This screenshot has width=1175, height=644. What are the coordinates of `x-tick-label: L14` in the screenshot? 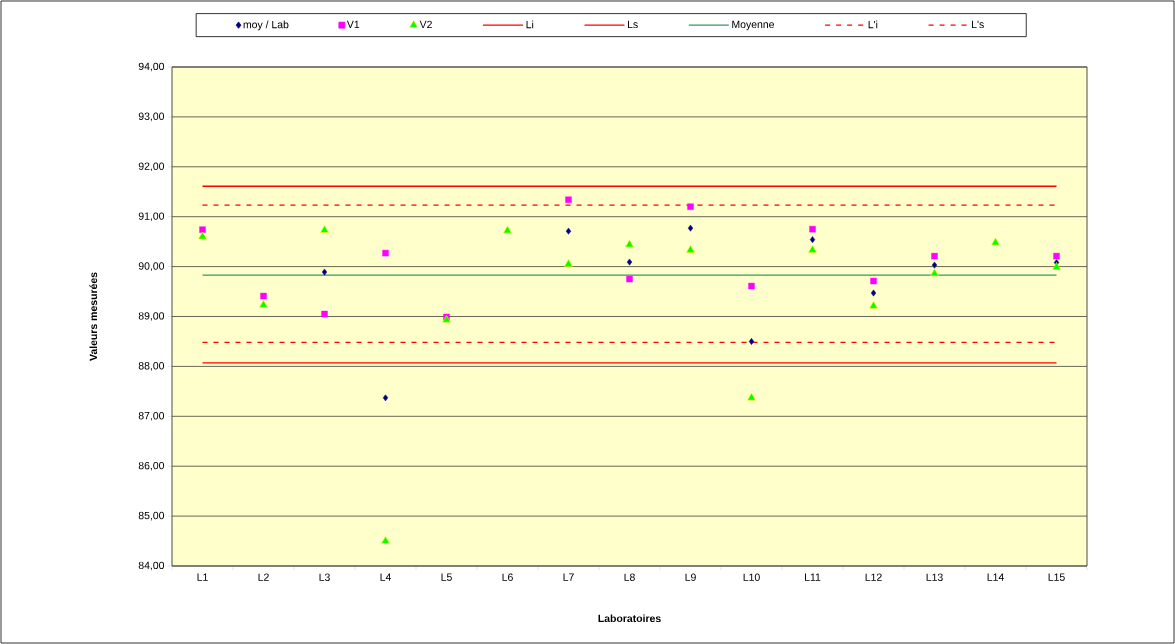 It's located at (995, 577).